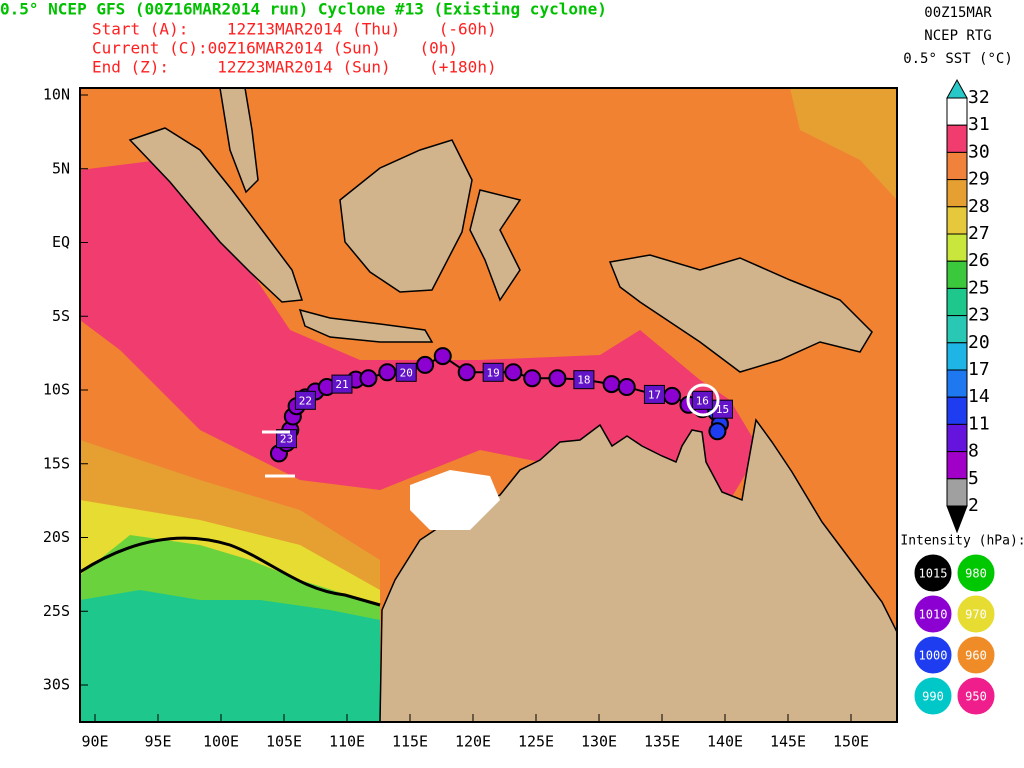 This screenshot has width=1024, height=768. I want to click on sst-label: 0.5° SST (°C), so click(958, 59).